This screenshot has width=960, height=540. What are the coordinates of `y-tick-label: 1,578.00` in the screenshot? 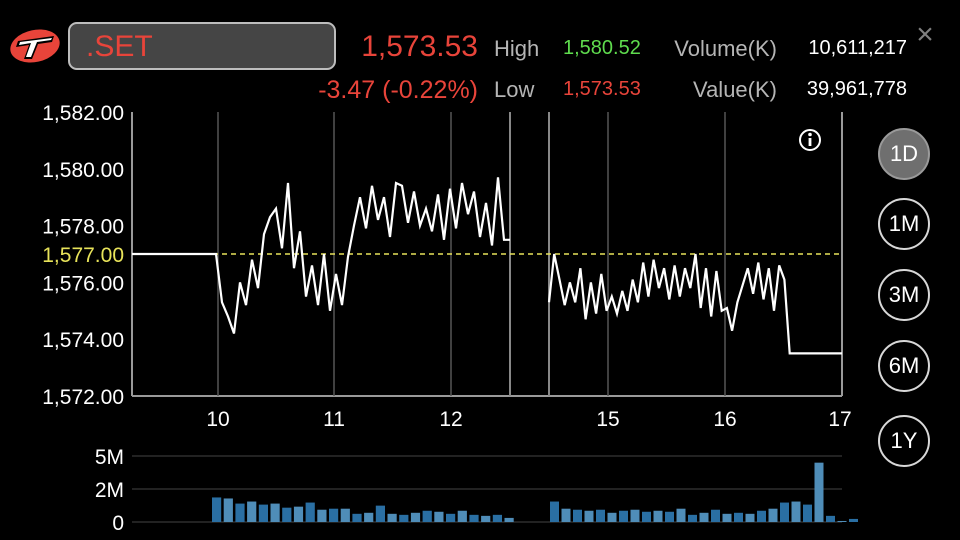 It's located at (83, 227).